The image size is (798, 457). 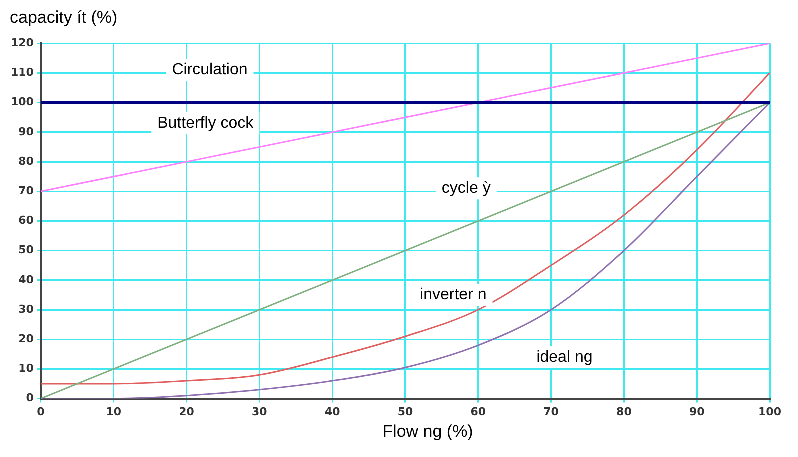 I want to click on y-tick-label: 110, so click(x=22, y=73).